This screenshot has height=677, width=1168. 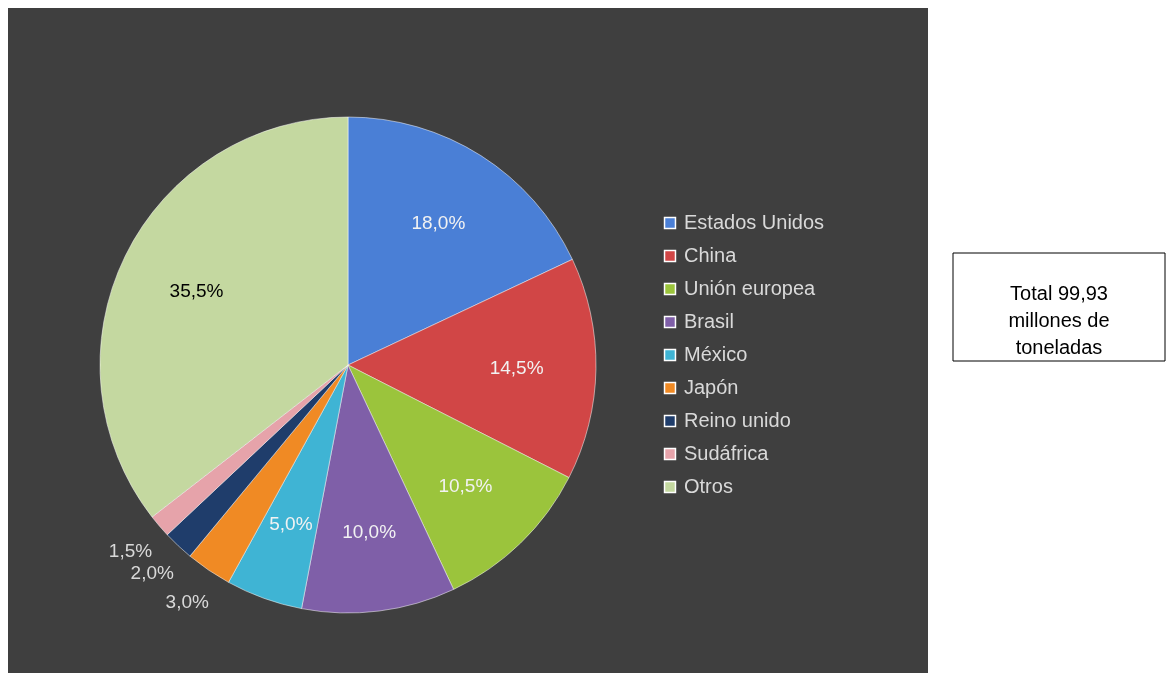 I want to click on legend-label: Japón, so click(x=711, y=387).